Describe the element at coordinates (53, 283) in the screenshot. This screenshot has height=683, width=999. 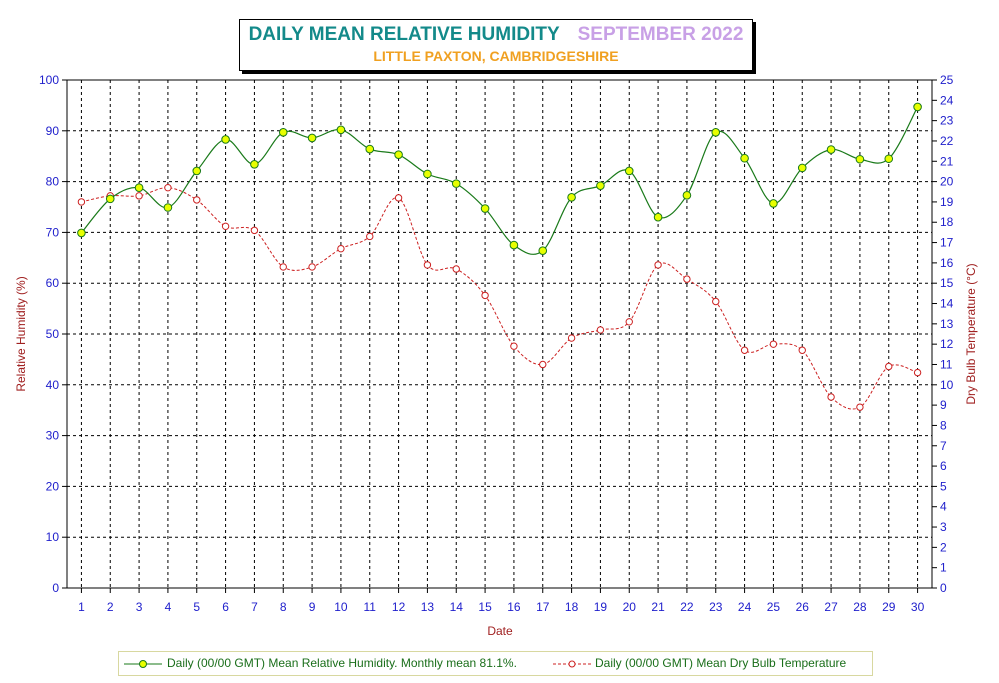
I see `left-tick-label: 60` at that location.